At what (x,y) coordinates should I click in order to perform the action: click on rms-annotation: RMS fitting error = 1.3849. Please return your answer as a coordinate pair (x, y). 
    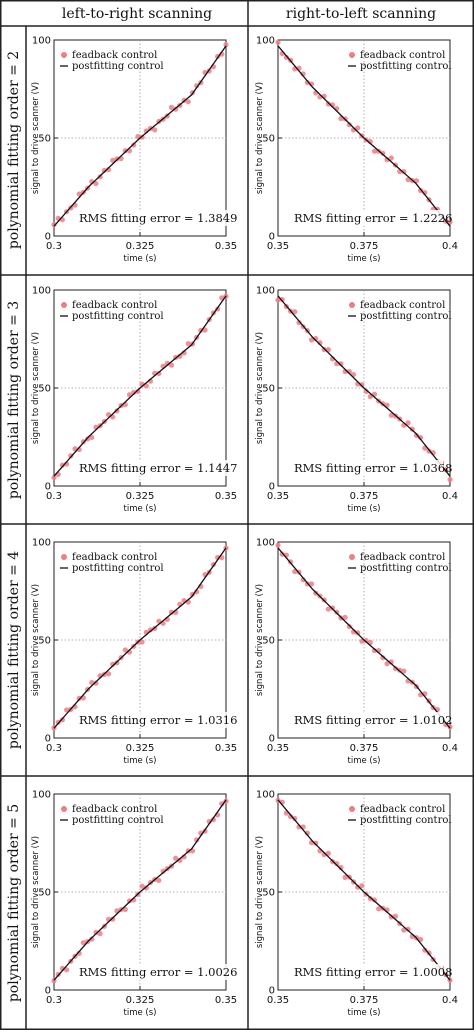
    Looking at the image, I should click on (158, 218).